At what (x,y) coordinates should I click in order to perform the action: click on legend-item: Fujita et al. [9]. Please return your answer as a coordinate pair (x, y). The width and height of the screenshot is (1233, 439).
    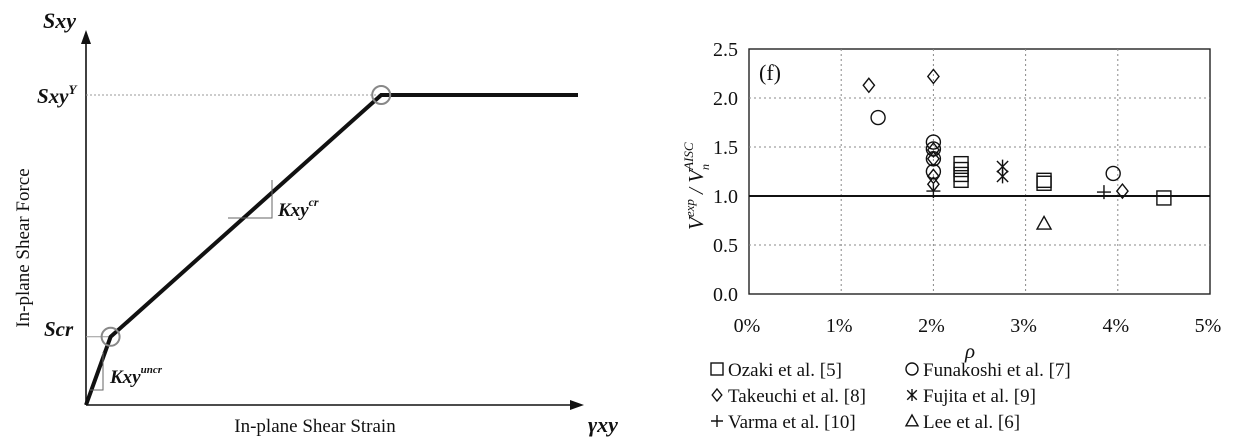
    Looking at the image, I should click on (971, 396).